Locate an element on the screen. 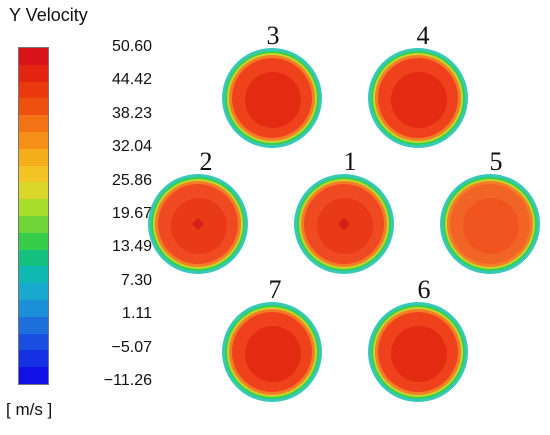 The height and width of the screenshot is (435, 550). legend-units: [ m/s ] is located at coordinates (29, 409).